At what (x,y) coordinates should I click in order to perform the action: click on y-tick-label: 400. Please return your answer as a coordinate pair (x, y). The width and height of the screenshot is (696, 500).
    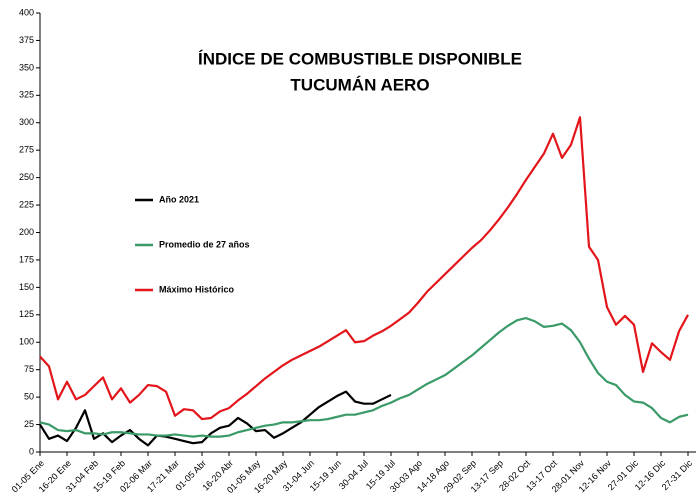
    Looking at the image, I should click on (26, 12).